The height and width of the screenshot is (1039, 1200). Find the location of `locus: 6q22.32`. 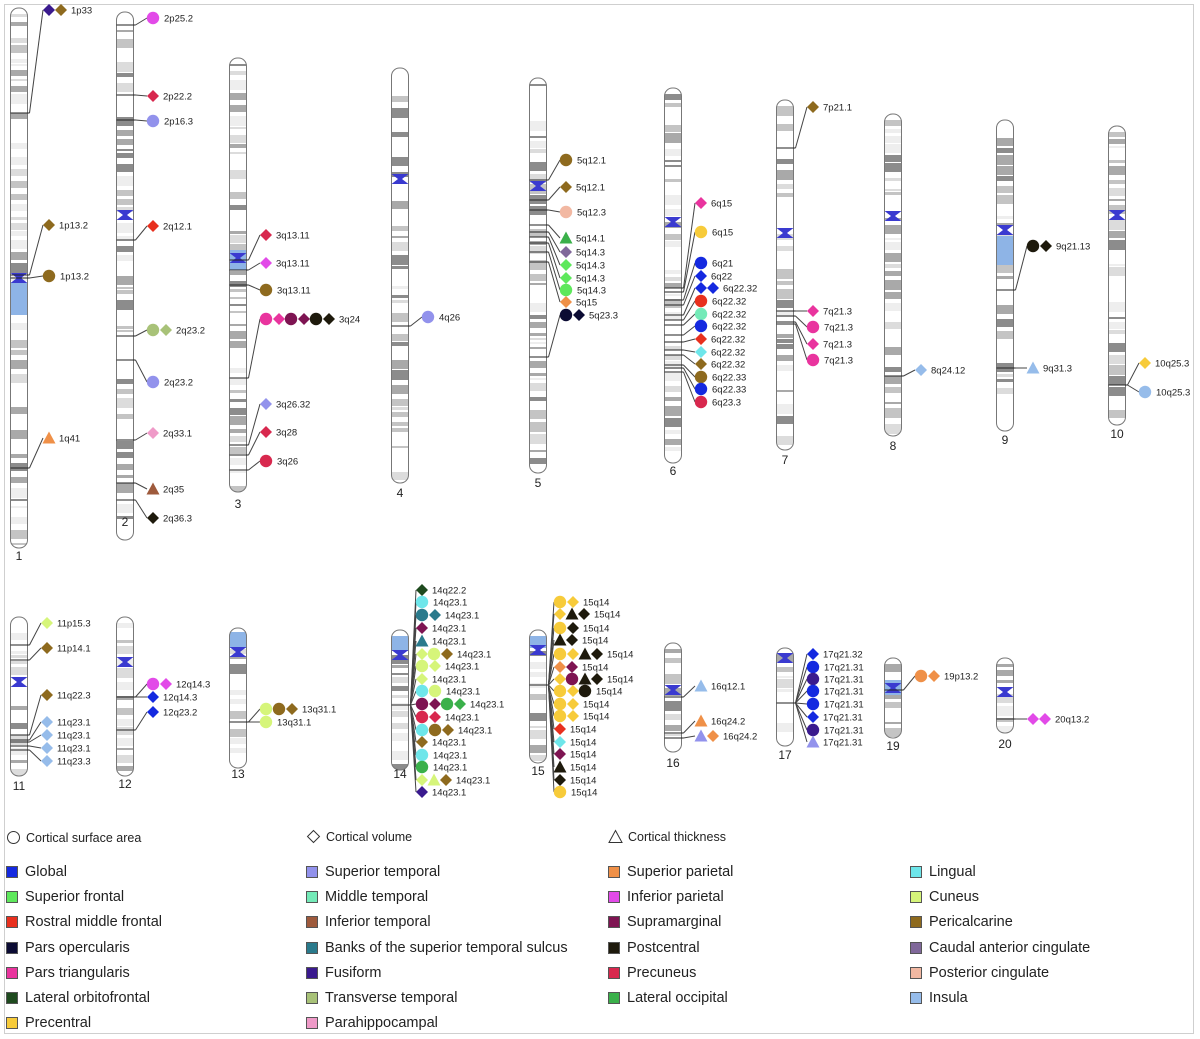

locus: 6q22.32 is located at coordinates (704, 339).